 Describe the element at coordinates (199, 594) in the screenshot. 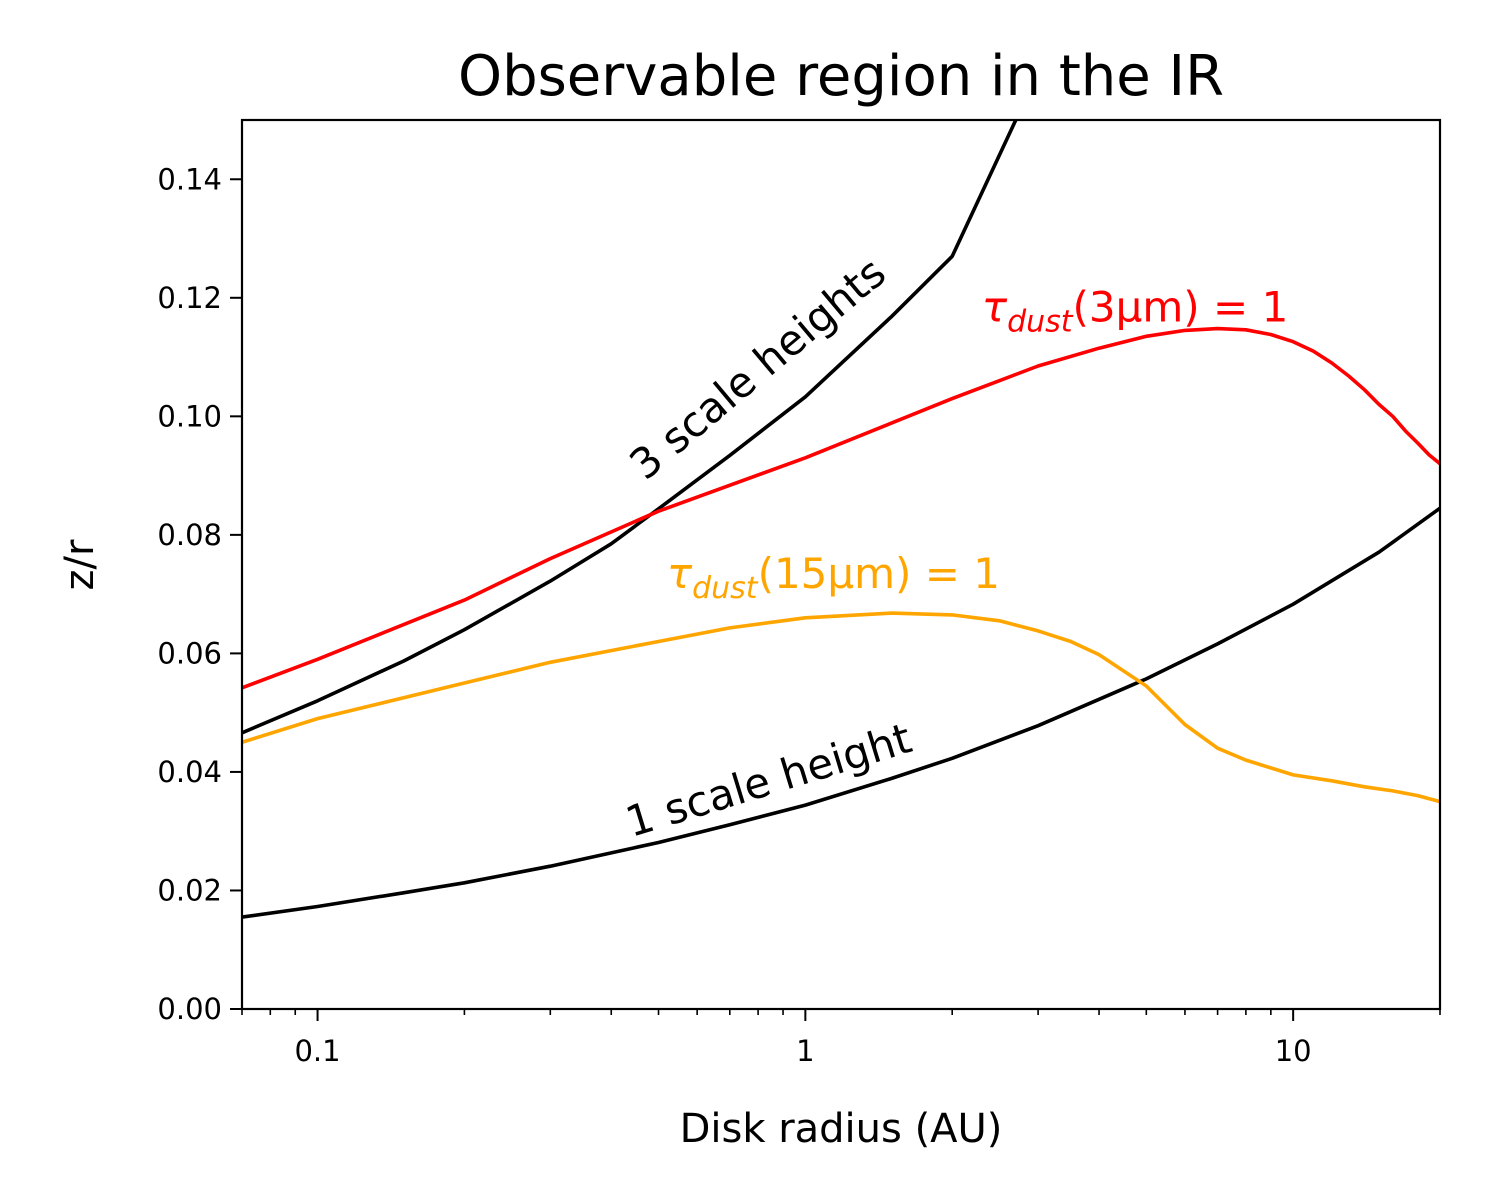

I see `y-axis: 0.00 0.02 0.04 0.06 0.08 0.10 0.12 0.14` at that location.